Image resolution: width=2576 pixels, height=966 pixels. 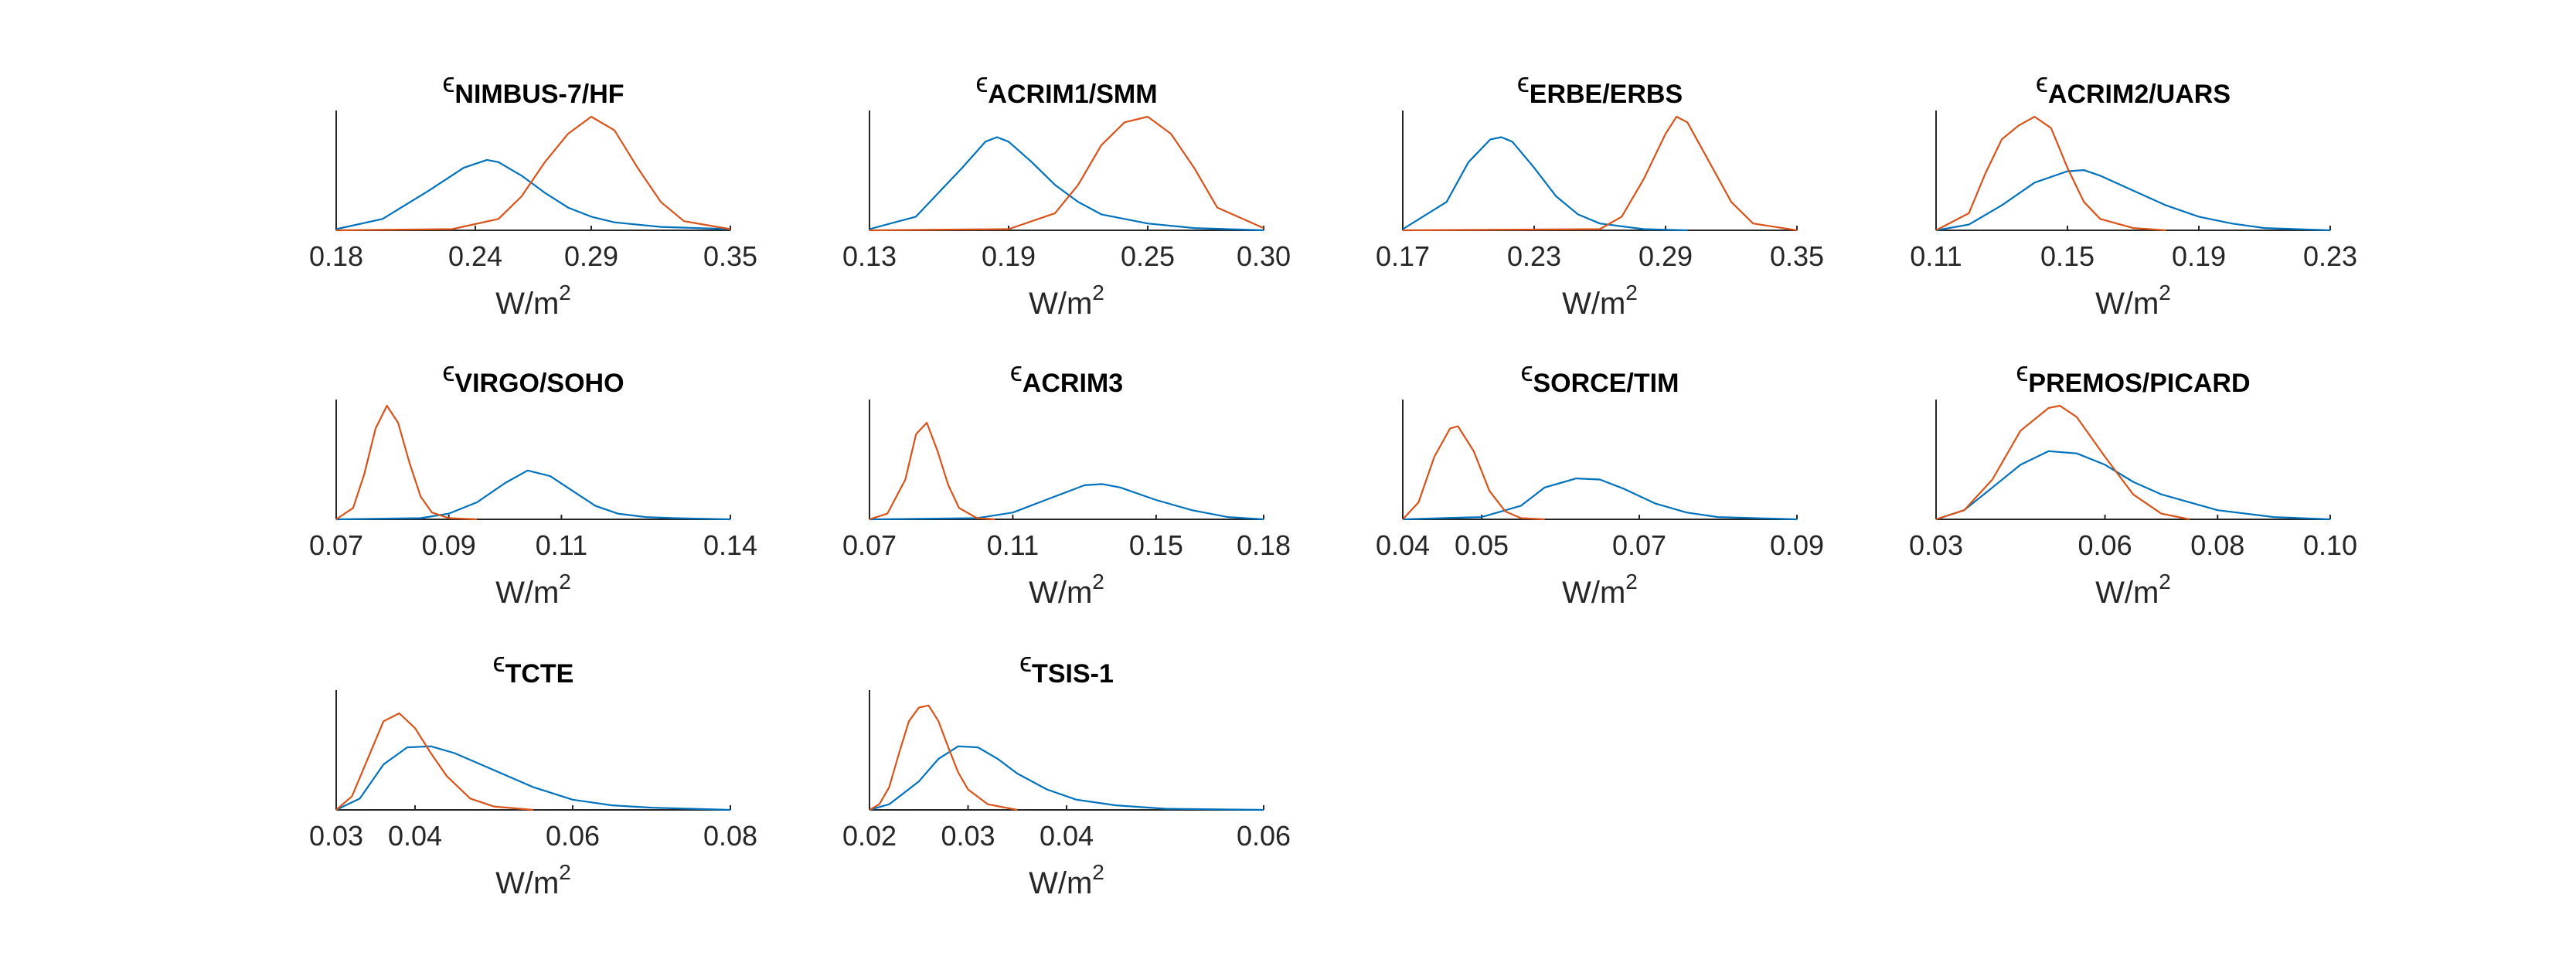 What do you see at coordinates (561, 545) in the screenshot?
I see `x-tick-label: 0.11` at bounding box center [561, 545].